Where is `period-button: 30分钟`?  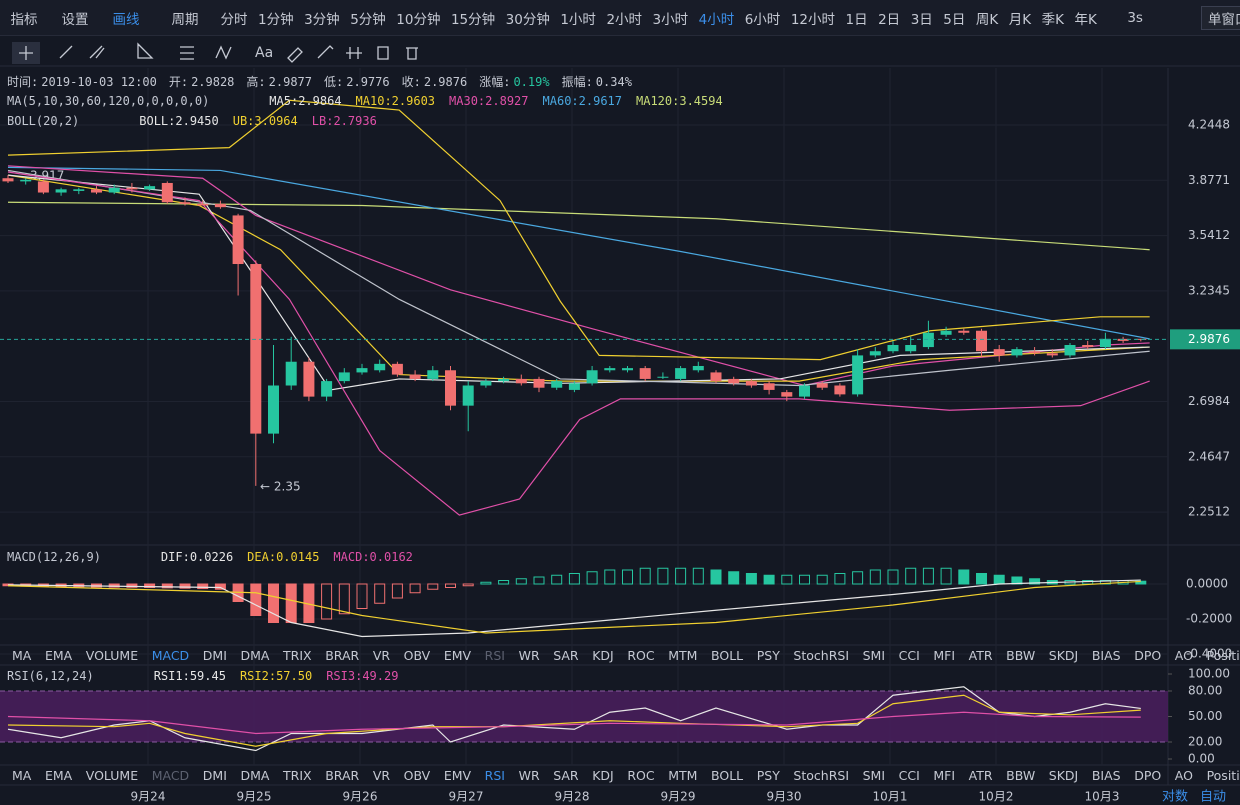 period-button: 30分钟 is located at coordinates (527, 19).